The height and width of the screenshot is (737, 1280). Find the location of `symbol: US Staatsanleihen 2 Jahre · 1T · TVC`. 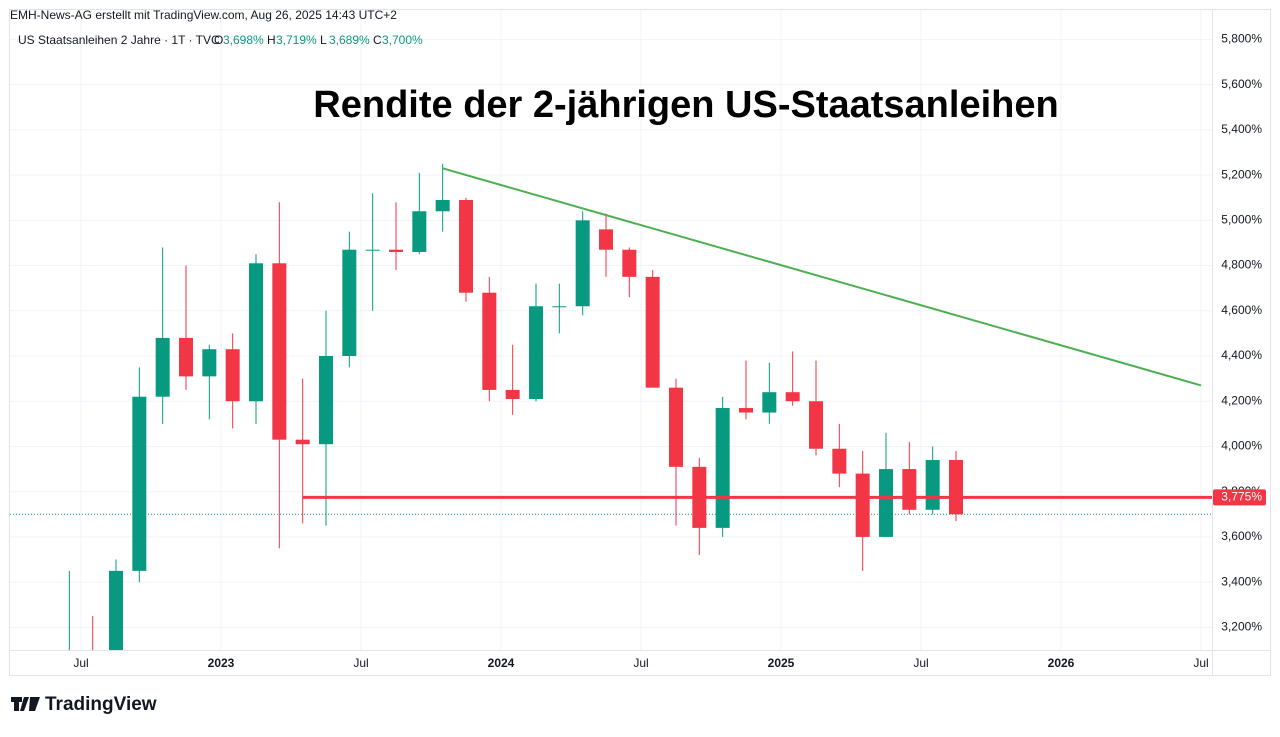

symbol: US Staatsanleihen 2 Jahre · 1T · TVC is located at coordinates (119, 40).